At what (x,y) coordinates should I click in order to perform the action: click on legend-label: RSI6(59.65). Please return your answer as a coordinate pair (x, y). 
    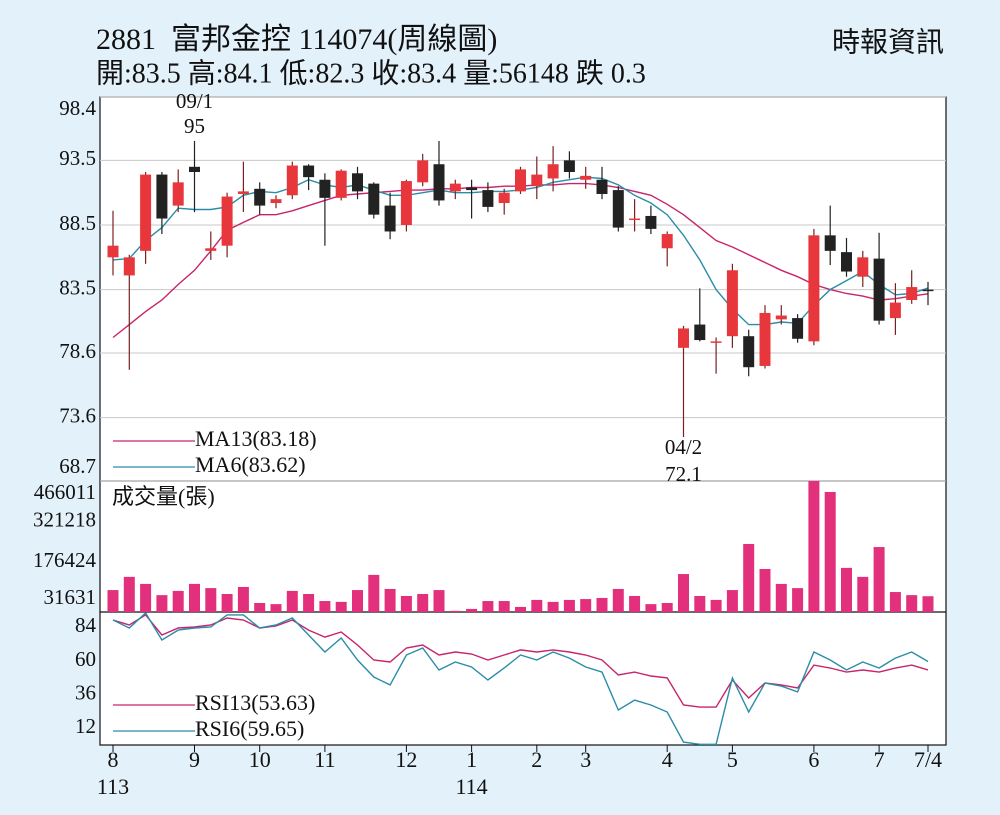
    Looking at the image, I should click on (249, 728).